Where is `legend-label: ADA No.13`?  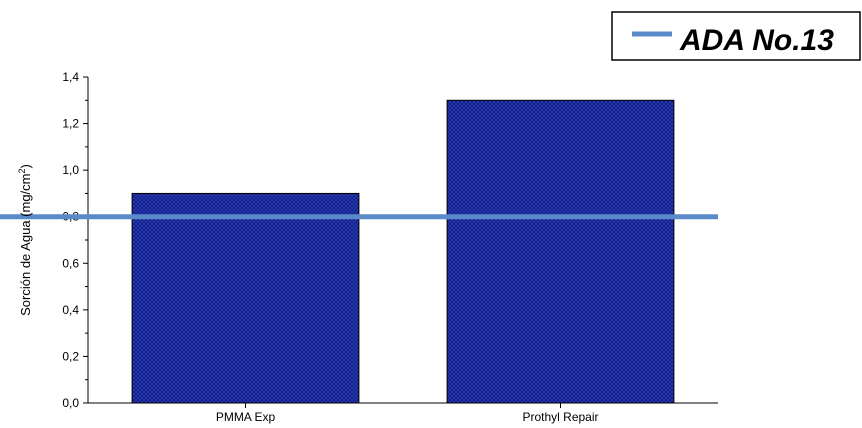 legend-label: ADA No.13 is located at coordinates (756, 40).